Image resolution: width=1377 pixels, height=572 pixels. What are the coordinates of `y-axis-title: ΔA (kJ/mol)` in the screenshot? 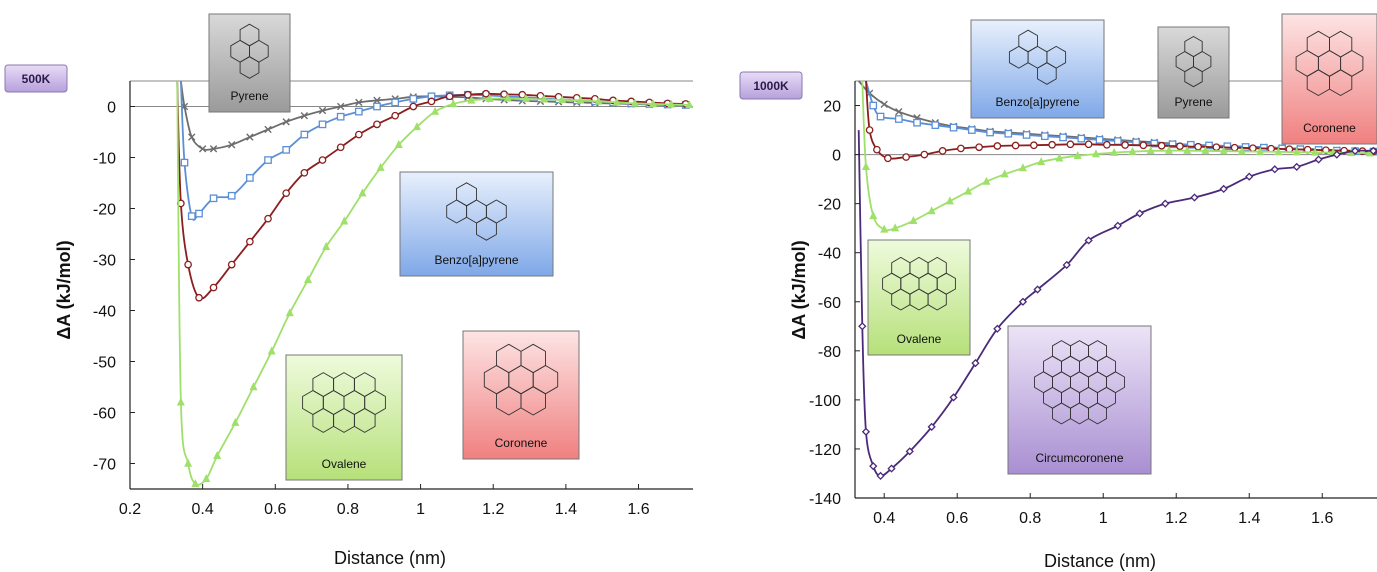 It's located at (799, 289).